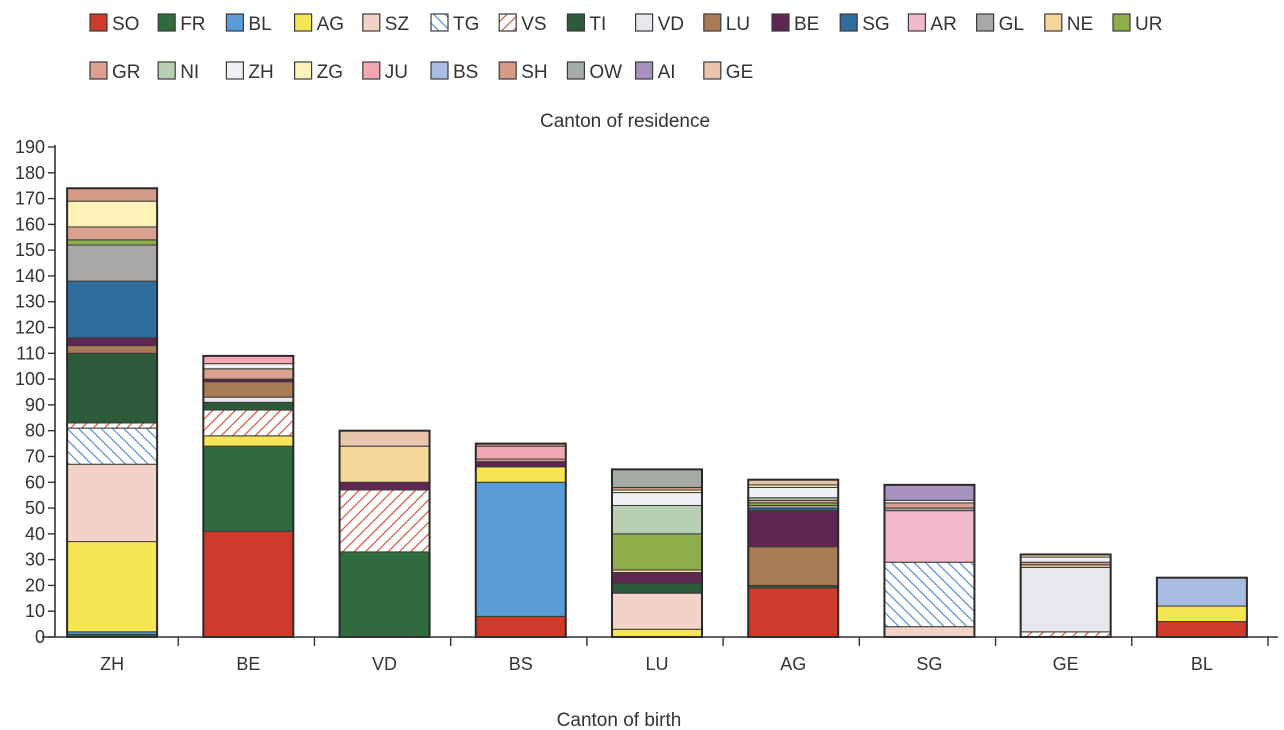 The image size is (1284, 730). Describe the element at coordinates (605, 72) in the screenshot. I see `legend-label: OW` at that location.